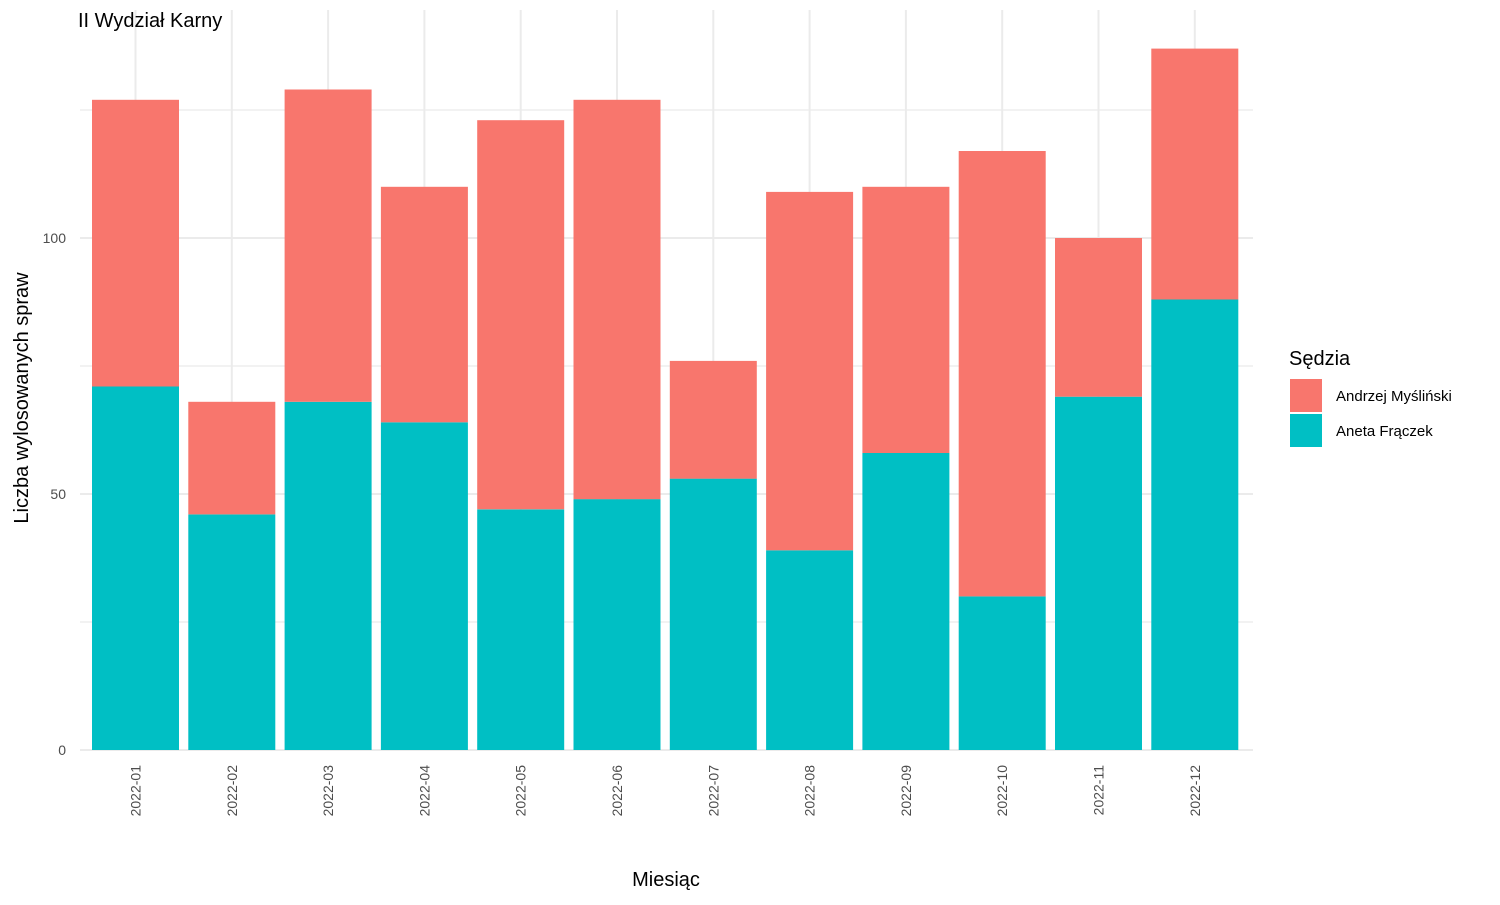  Describe the element at coordinates (1384, 431) in the screenshot. I see `legend-label: Aneta Frączek` at that location.